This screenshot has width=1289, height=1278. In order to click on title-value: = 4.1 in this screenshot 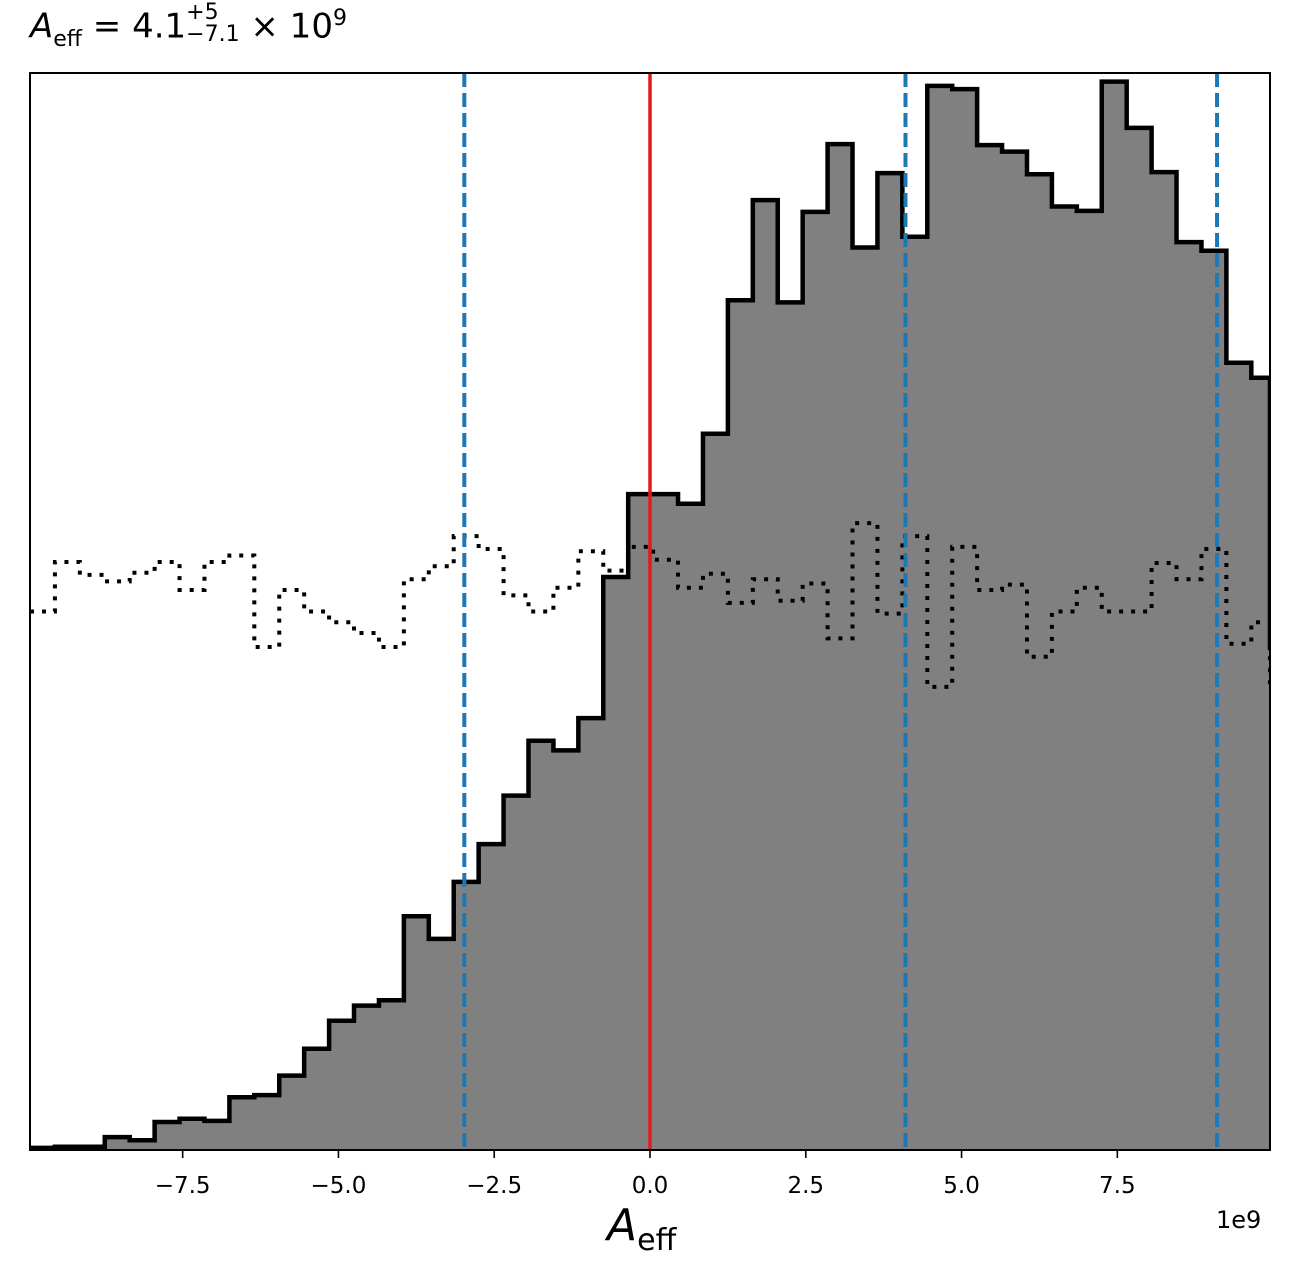, I will do `click(139, 26)`.